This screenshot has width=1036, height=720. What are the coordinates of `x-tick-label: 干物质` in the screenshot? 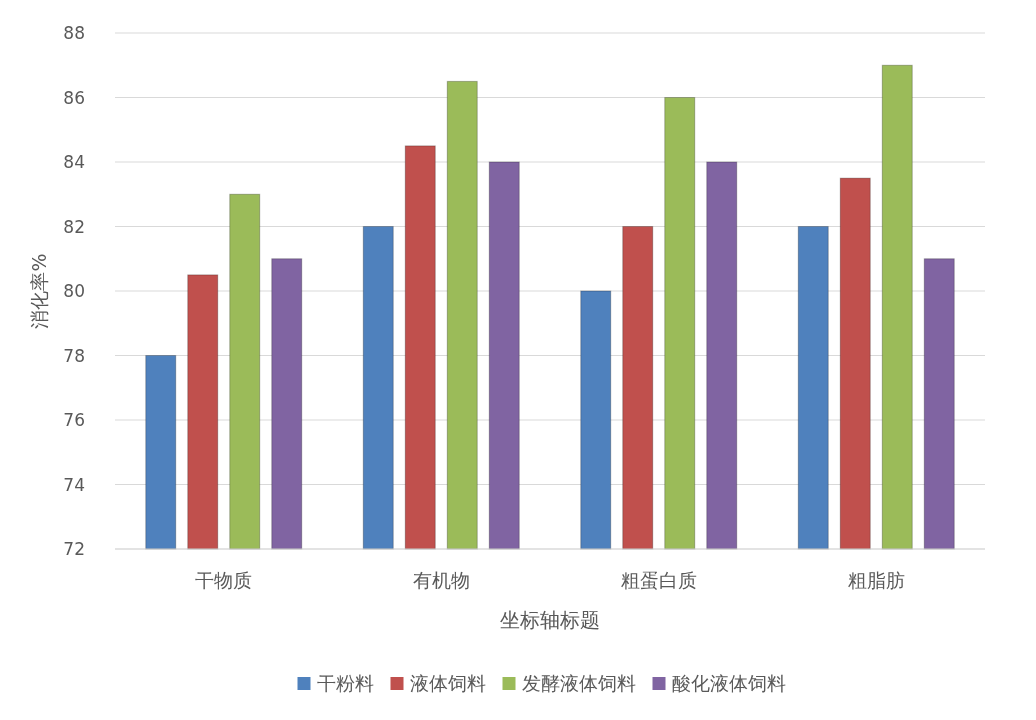 It's located at (224, 580).